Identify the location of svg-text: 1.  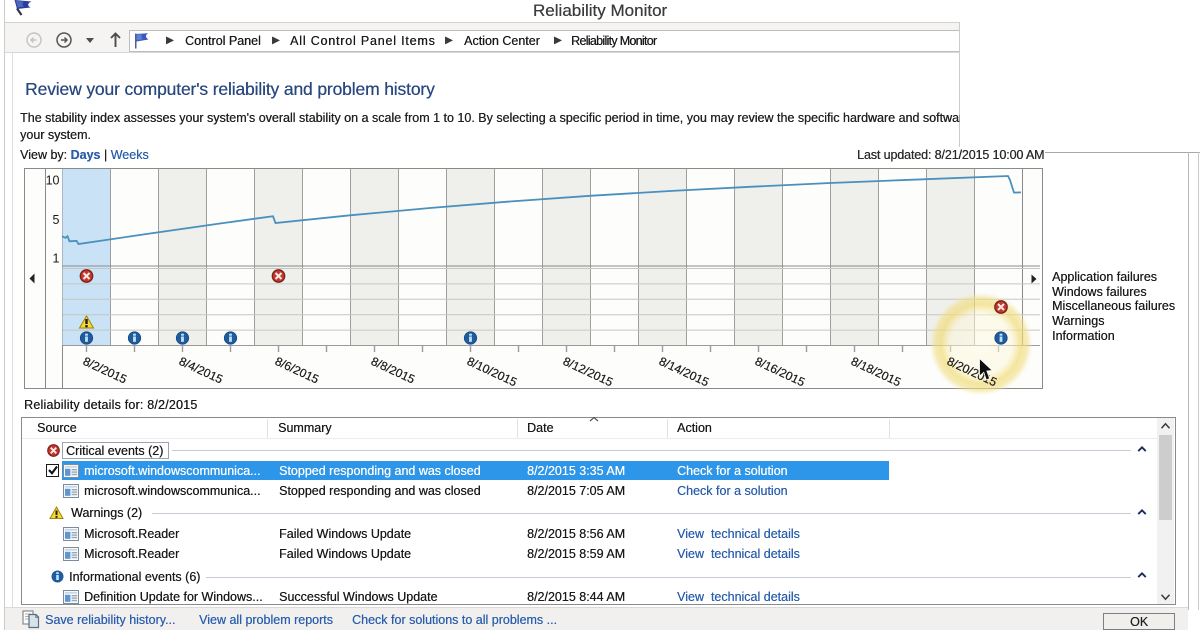
(56, 259).